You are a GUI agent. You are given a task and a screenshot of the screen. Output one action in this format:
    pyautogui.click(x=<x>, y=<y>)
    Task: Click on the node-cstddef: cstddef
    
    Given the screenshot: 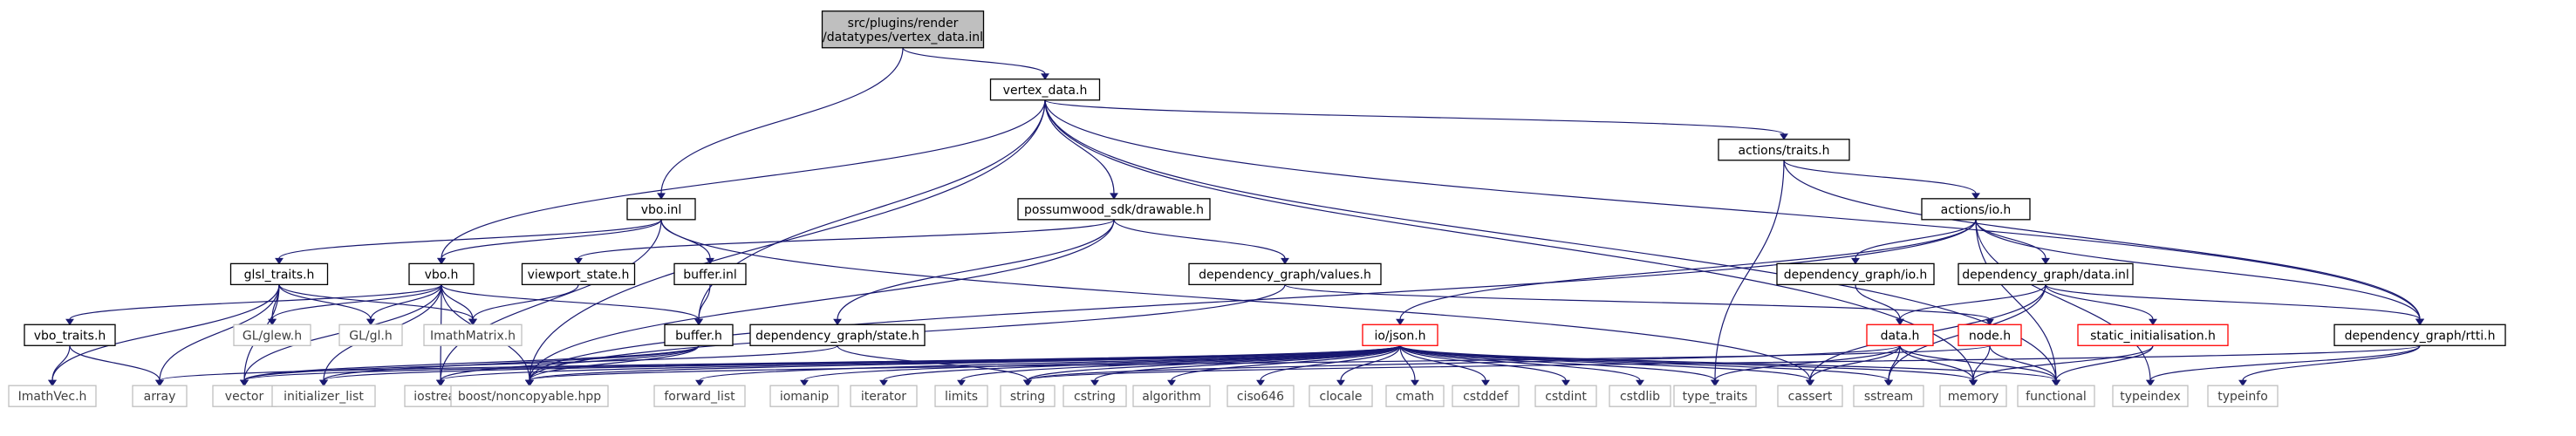 What is the action you would take?
    pyautogui.click(x=1486, y=396)
    